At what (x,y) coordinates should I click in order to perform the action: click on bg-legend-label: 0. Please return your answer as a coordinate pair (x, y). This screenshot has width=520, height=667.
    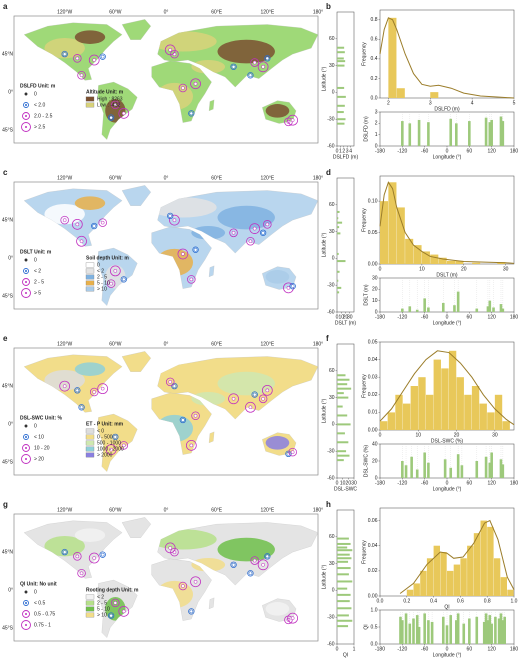
    Looking at the image, I should click on (98, 265).